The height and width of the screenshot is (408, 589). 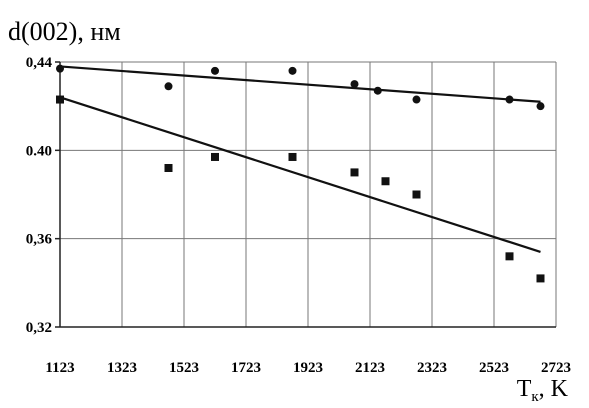 I want to click on x-axis-title-subscript: к, so click(x=535, y=397).